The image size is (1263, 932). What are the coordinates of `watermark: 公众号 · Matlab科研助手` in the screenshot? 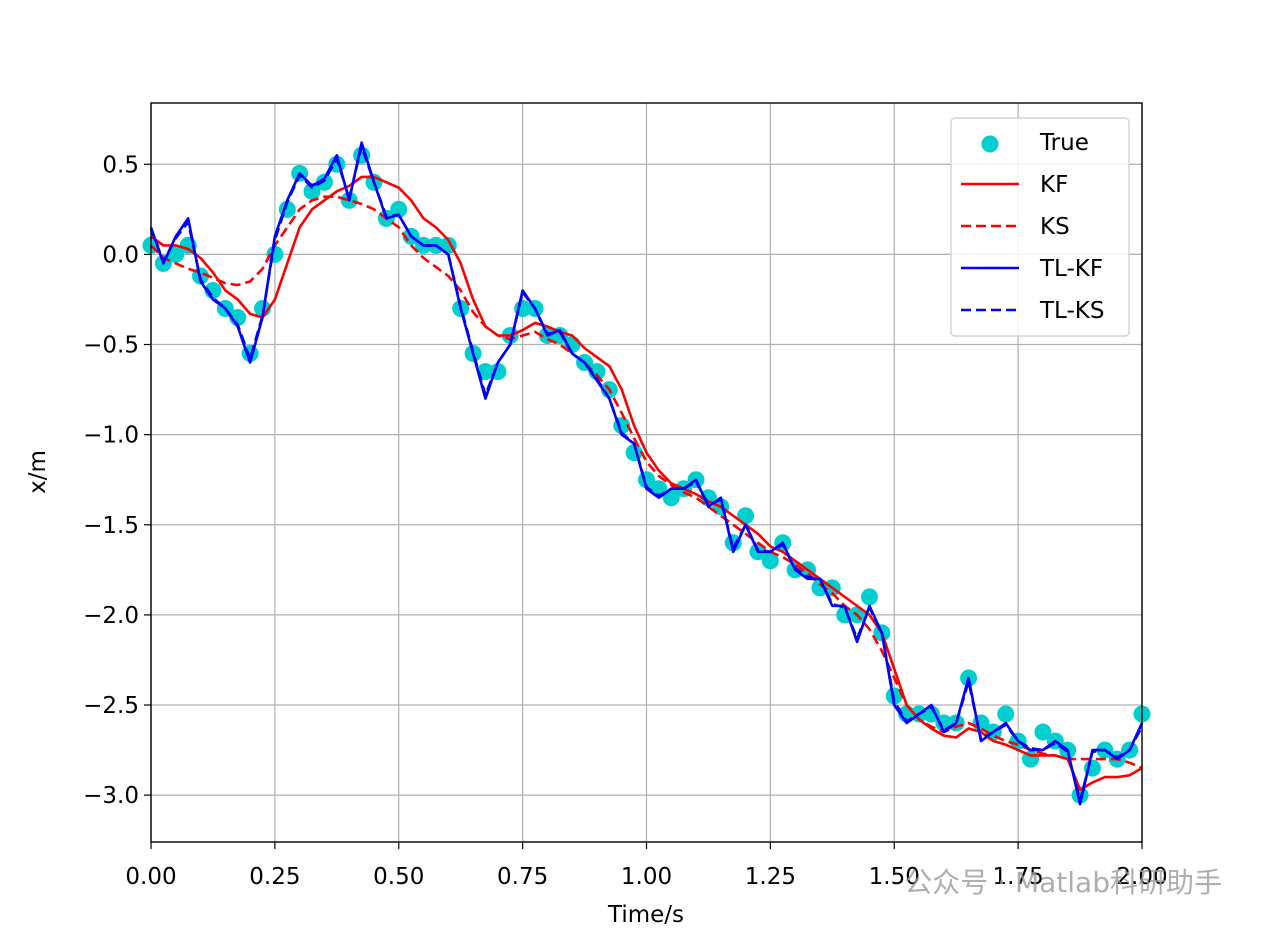 It's located at (1063, 882).